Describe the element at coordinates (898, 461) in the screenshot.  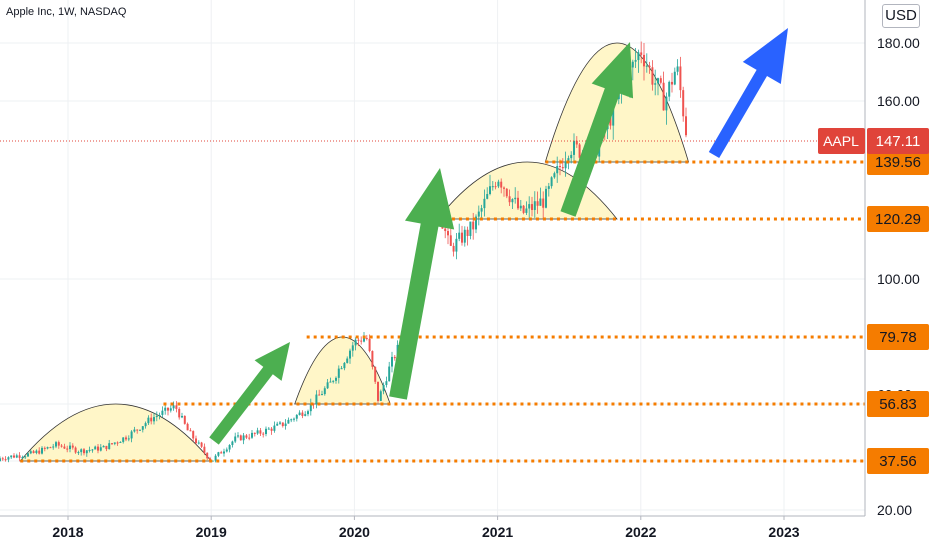
I see `level-price-tag: 37.56` at that location.